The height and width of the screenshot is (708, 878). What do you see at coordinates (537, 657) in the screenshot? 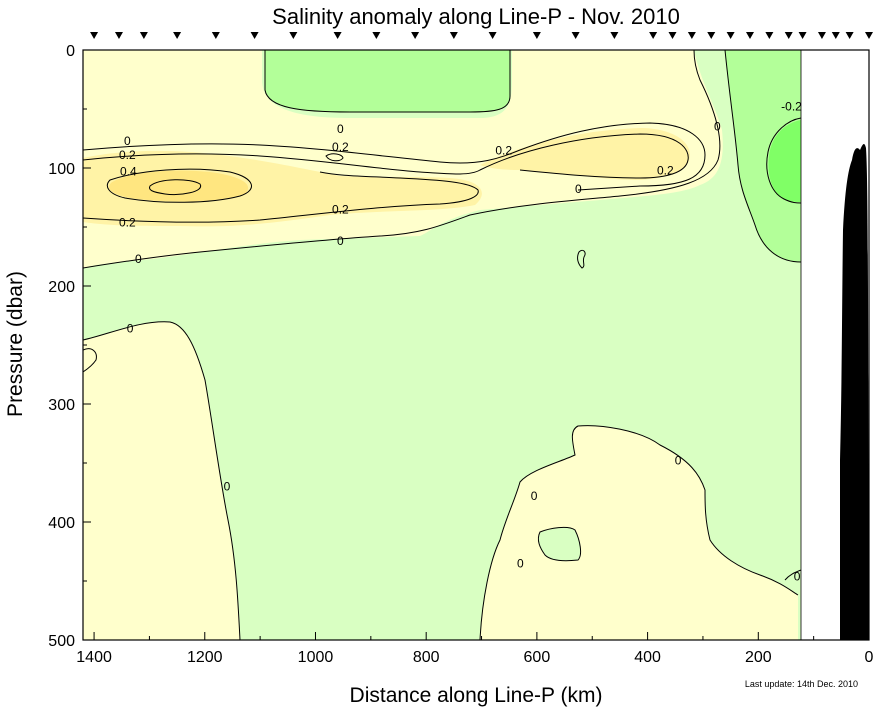
I see `x-tick-label: 600` at bounding box center [537, 657].